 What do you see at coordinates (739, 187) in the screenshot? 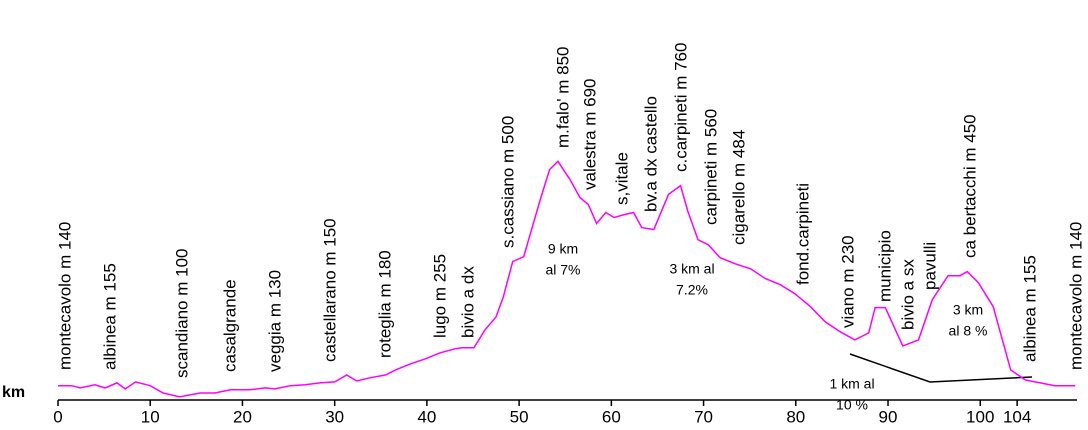
I see `place-label: cigarello m 484` at bounding box center [739, 187].